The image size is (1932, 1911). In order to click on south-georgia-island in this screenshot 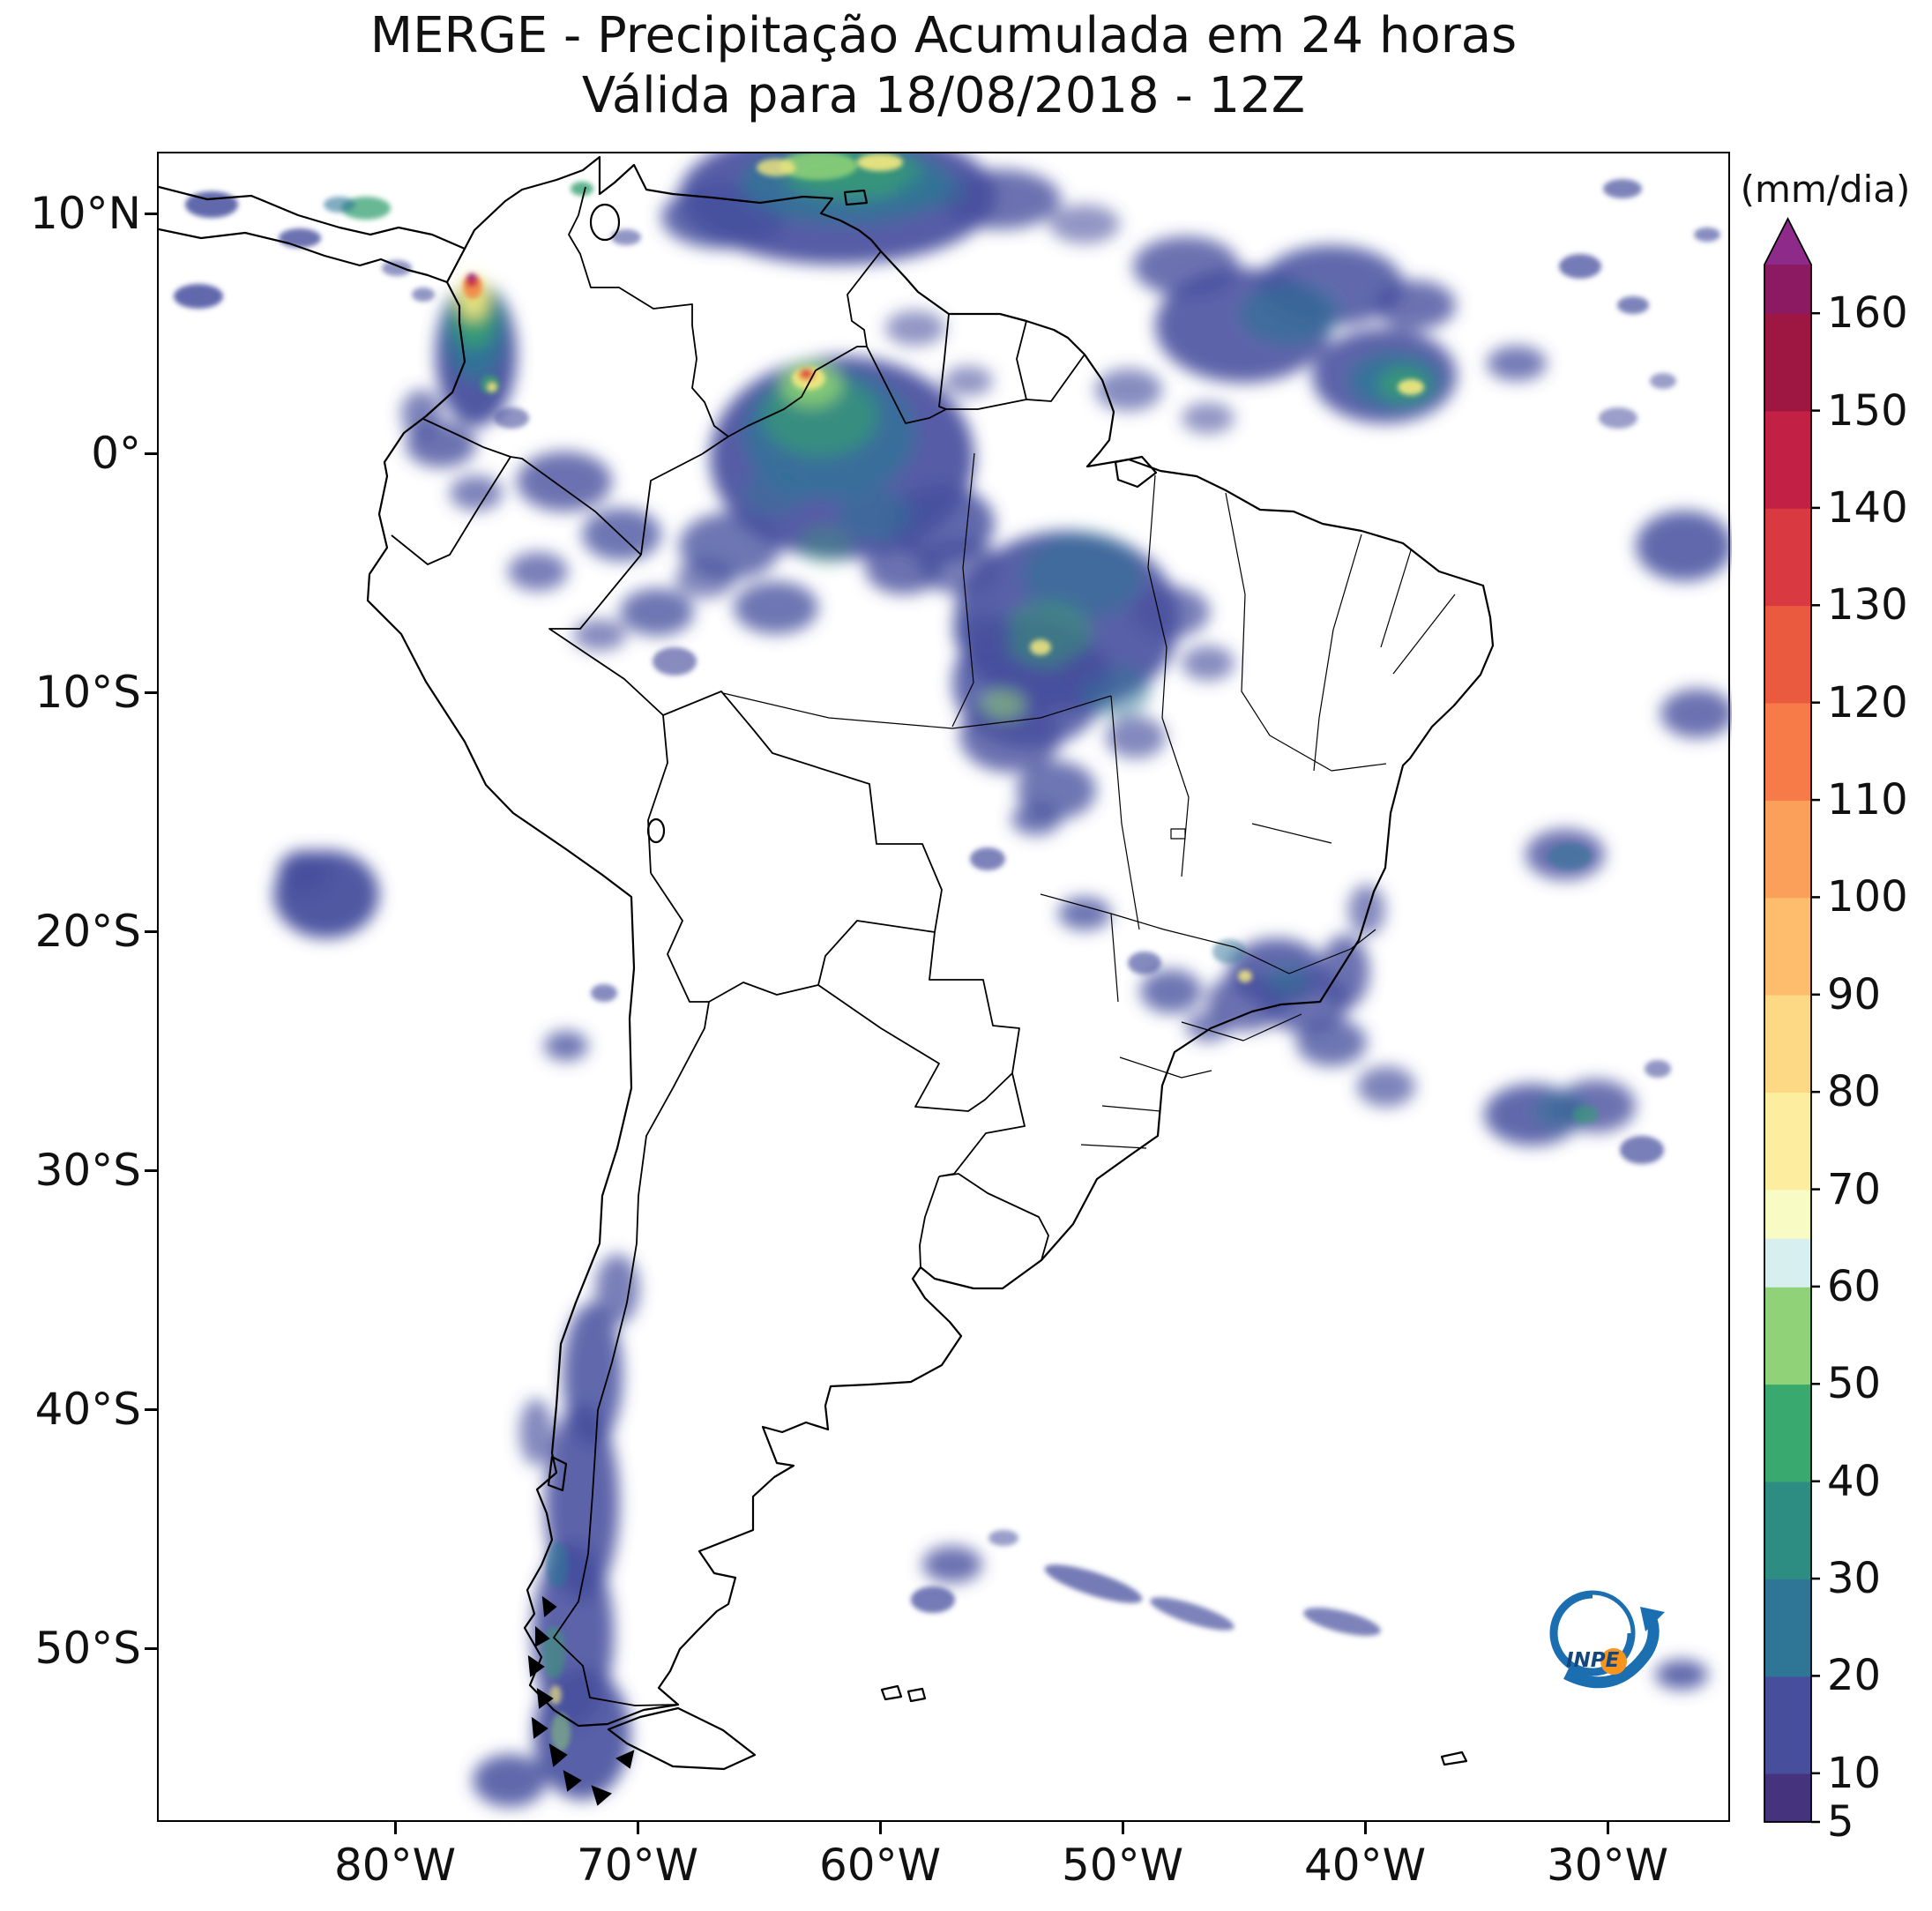, I will do `click(1454, 1759)`.